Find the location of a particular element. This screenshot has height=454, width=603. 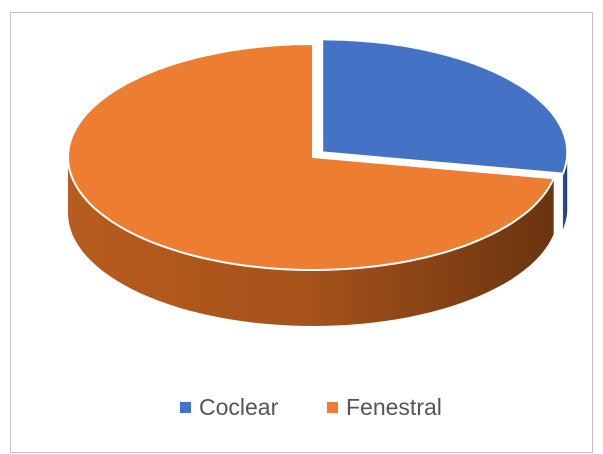

legend: Coclear Fenestral is located at coordinates (311, 407).